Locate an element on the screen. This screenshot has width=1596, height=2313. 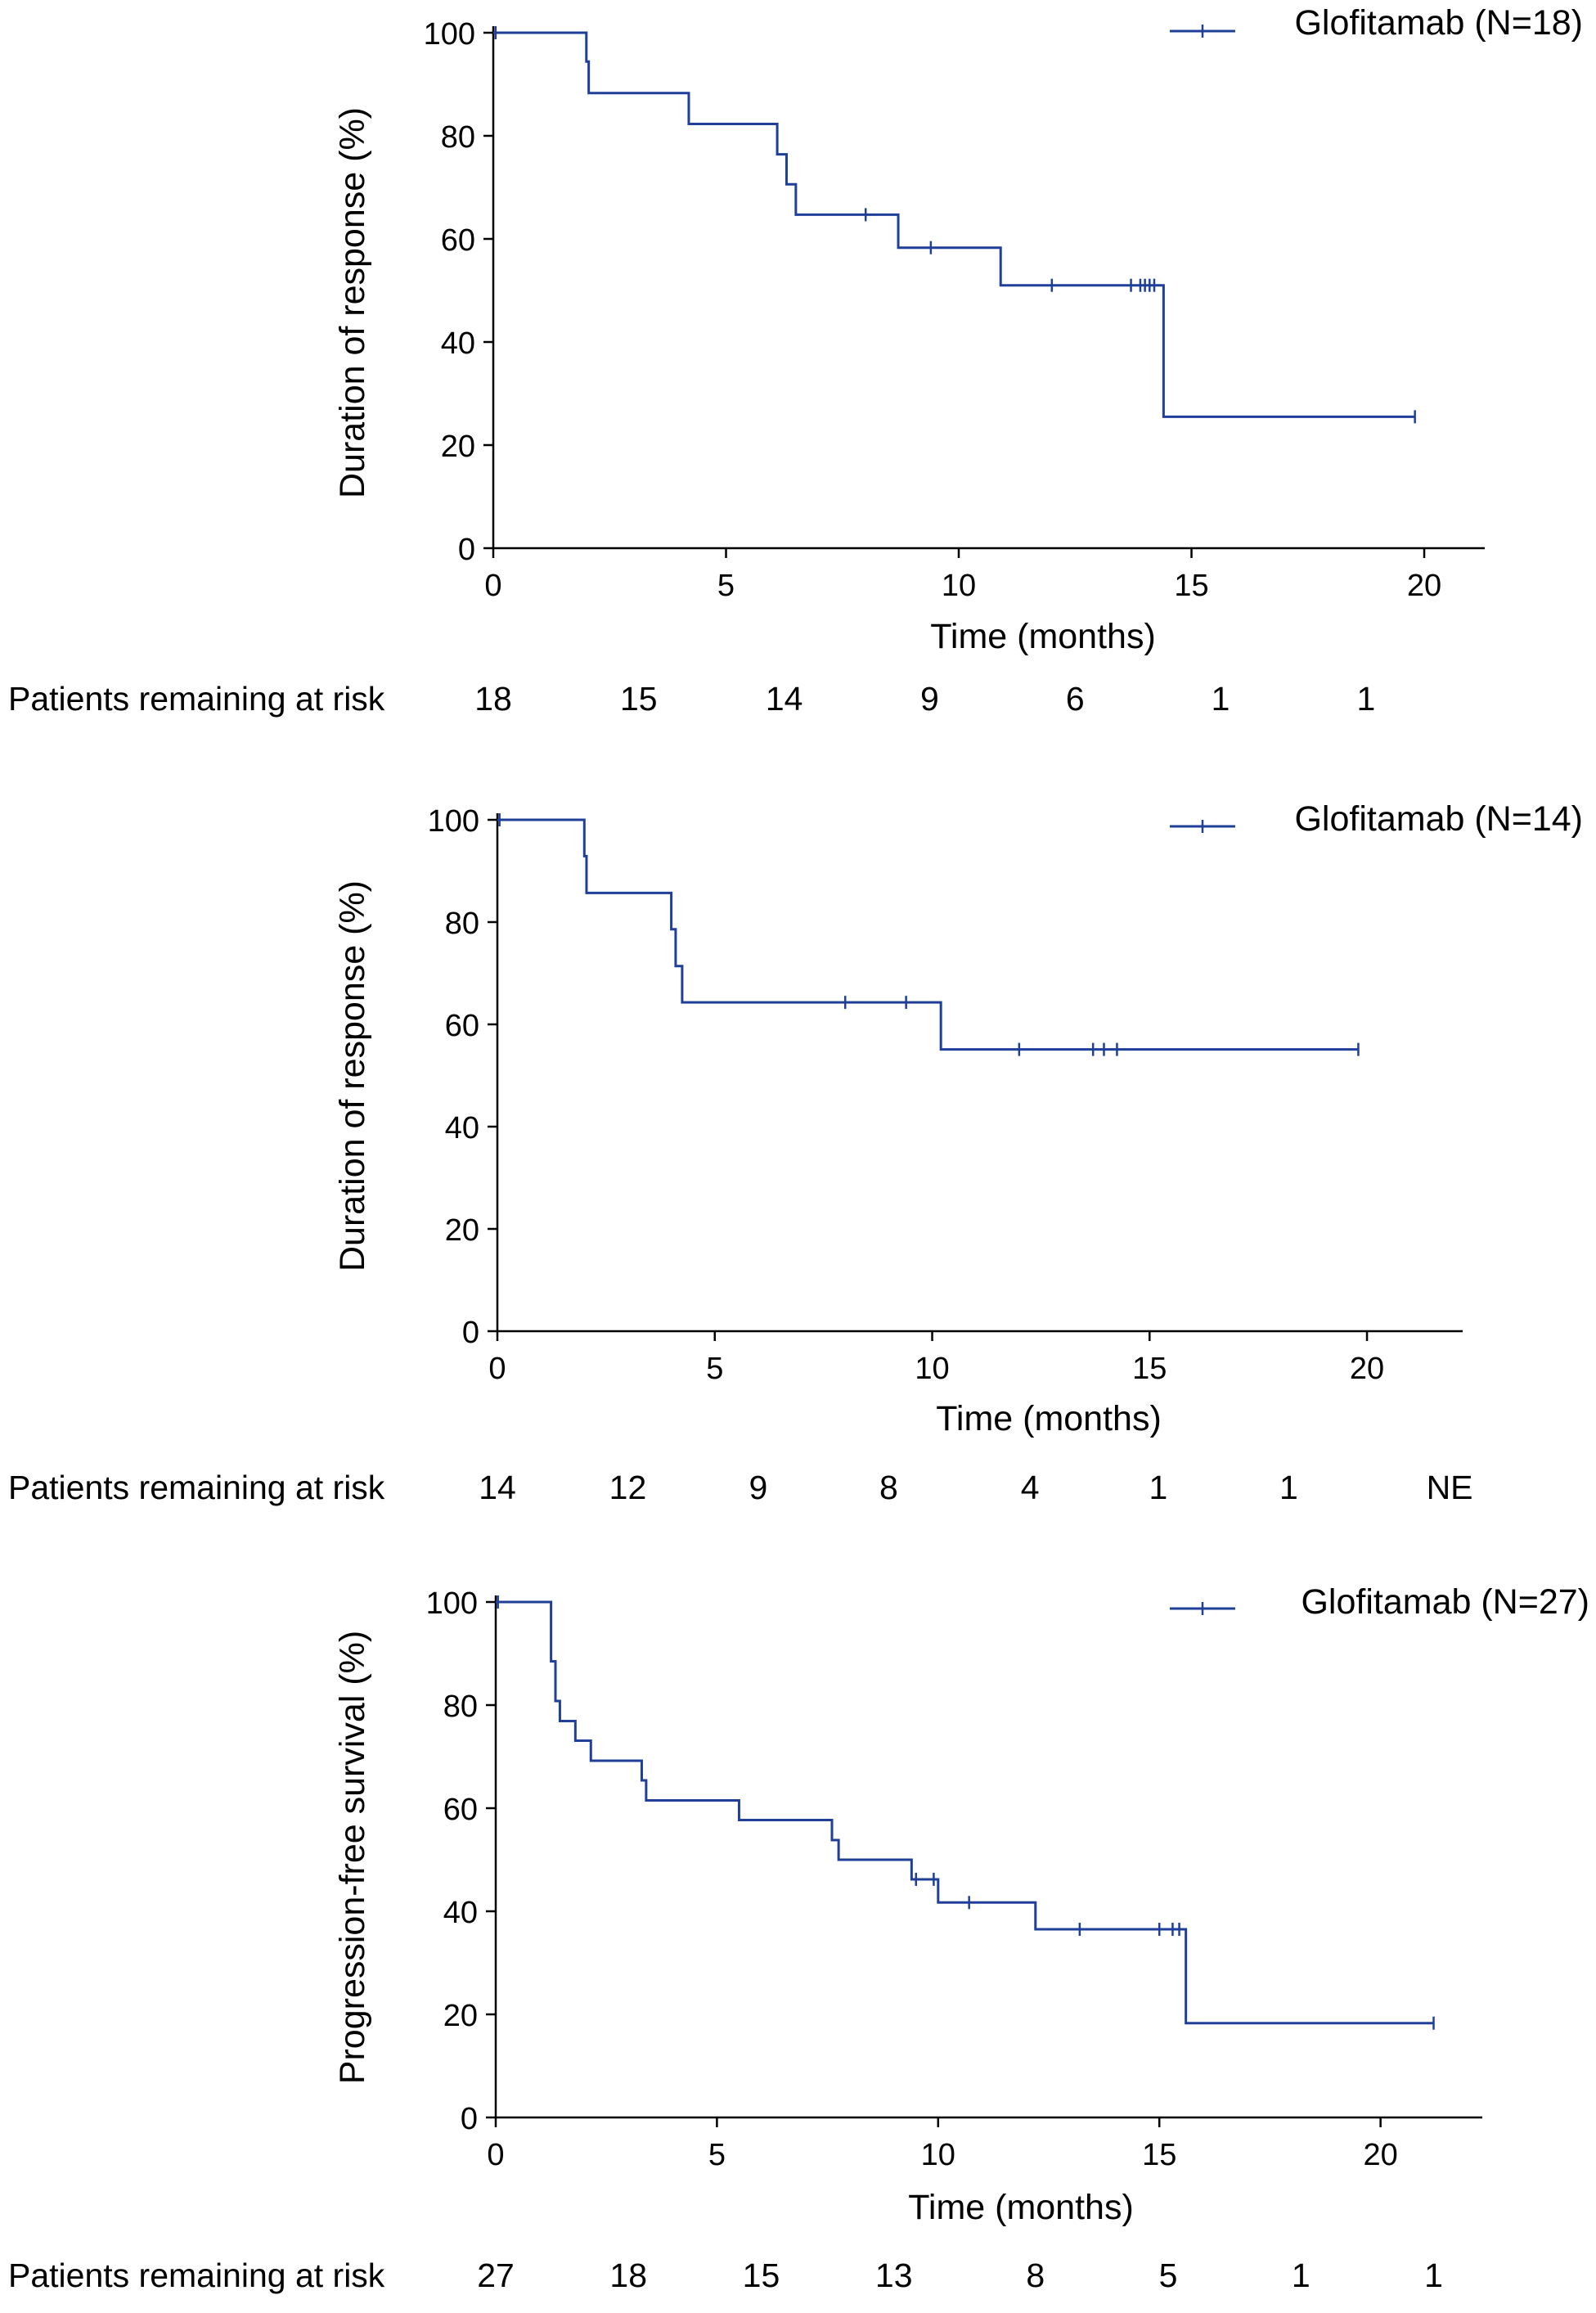
legend-label: Glofitamab (N=18) is located at coordinates (1438, 23).